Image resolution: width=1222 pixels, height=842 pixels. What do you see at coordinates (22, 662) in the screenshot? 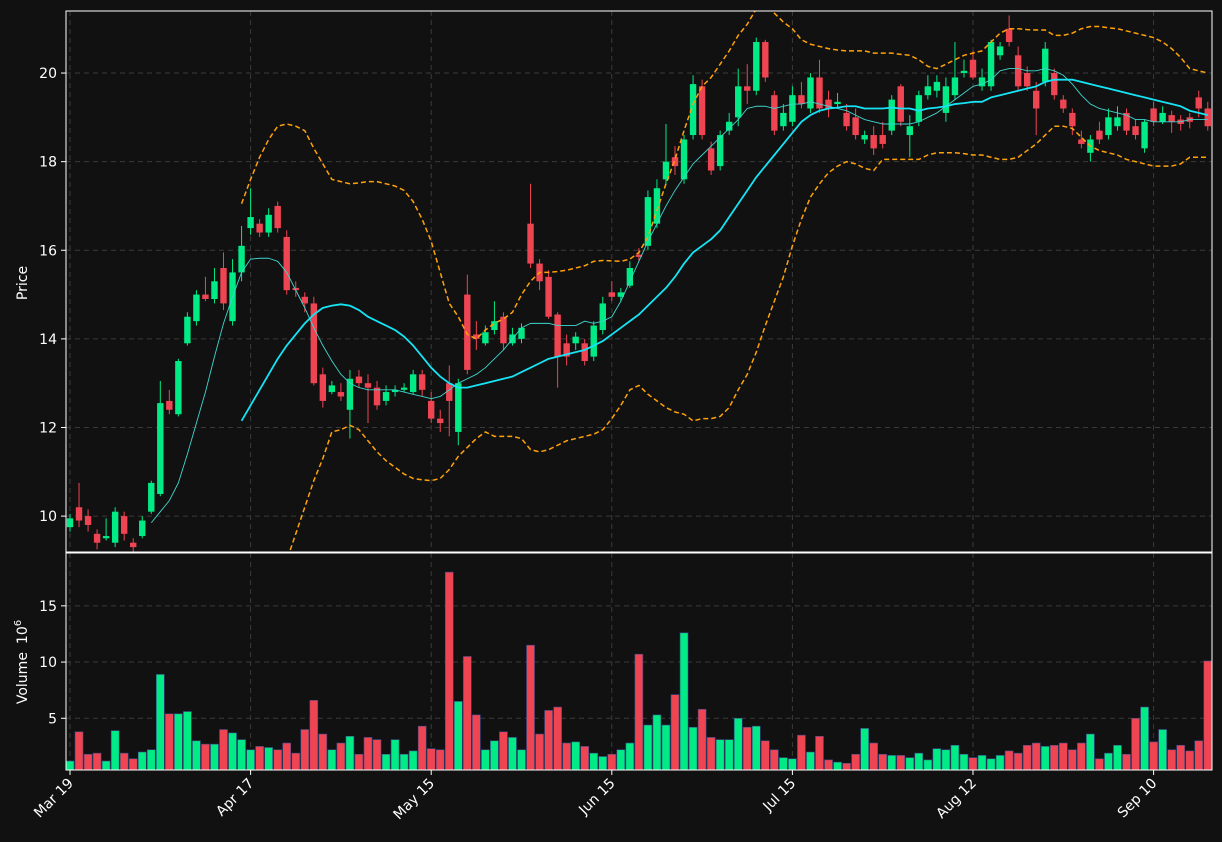
I see `volume-axis-label: Volume 106` at bounding box center [22, 662].